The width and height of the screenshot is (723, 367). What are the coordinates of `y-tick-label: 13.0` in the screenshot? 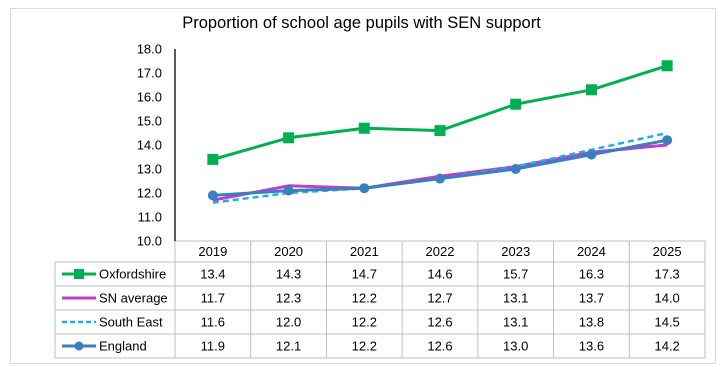 It's located at (149, 169).